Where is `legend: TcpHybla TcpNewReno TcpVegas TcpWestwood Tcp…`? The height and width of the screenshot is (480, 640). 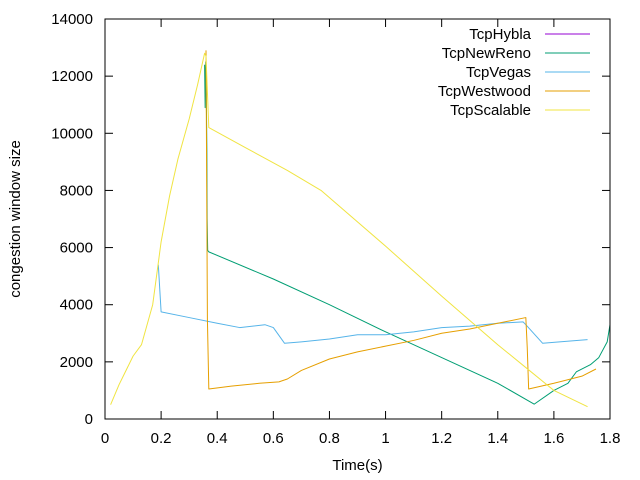
legend: TcpHybla TcpNewReno TcpVegas TcpWestwood Tcp… is located at coordinates (514, 72).